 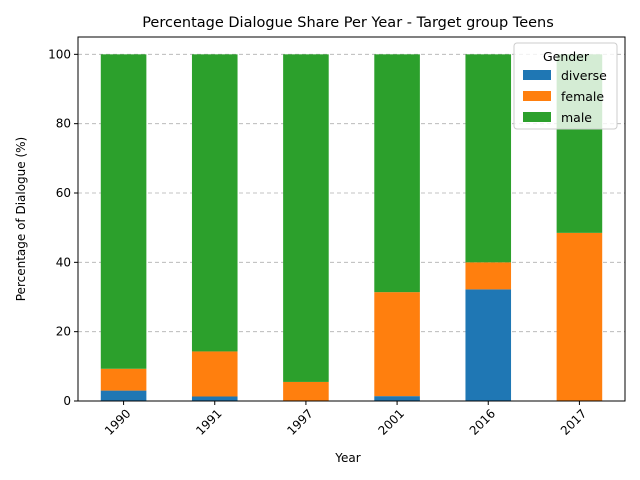 I want to click on bar-female-1991, so click(x=214, y=374).